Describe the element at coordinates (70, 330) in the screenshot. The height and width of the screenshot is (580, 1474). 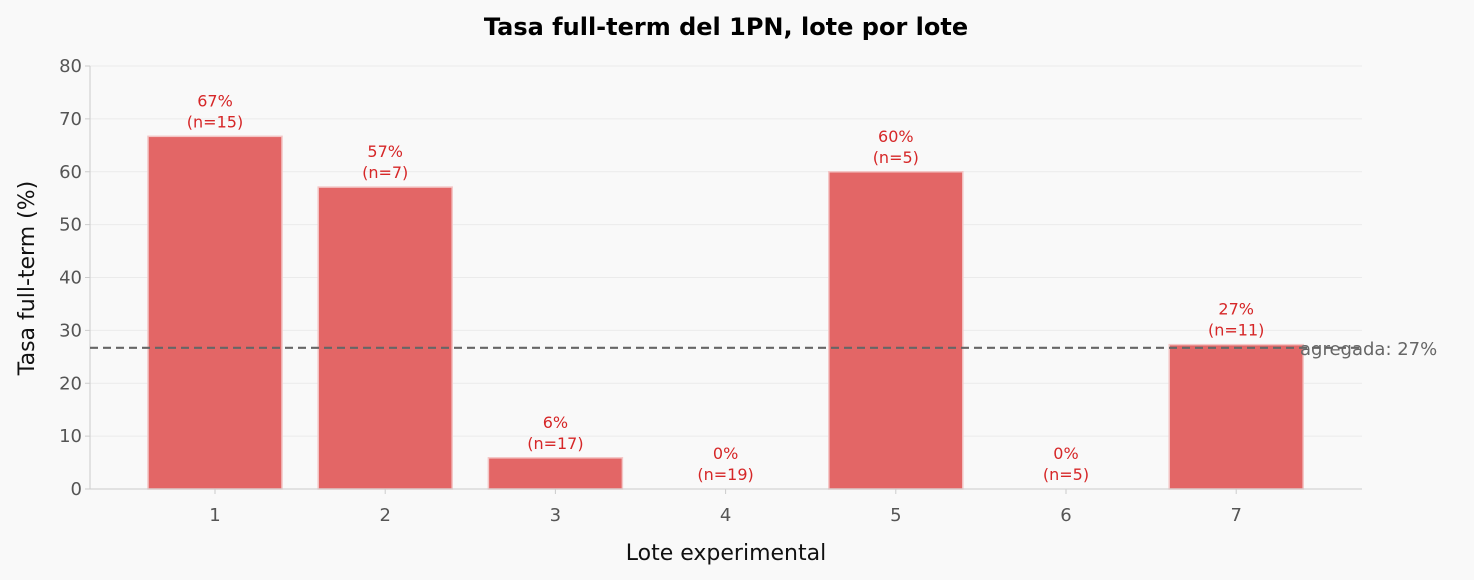
I see `y-tick-label: 30` at that location.